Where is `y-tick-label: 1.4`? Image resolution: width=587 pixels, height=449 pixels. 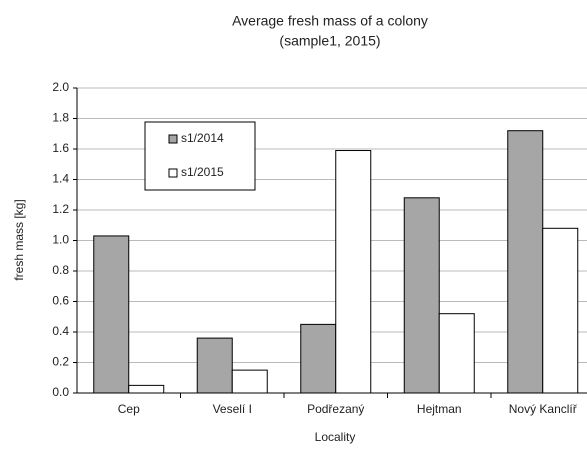 y-tick-label: 1.4 is located at coordinates (60, 179).